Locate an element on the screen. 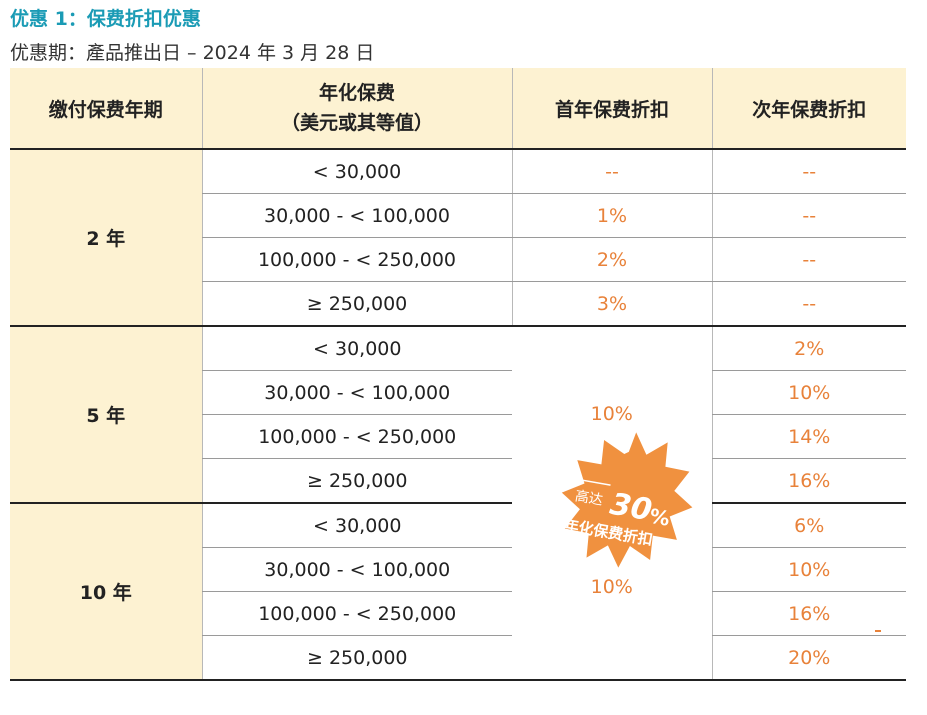  col-header-premium-line1: 年化保费 is located at coordinates (356, 93).